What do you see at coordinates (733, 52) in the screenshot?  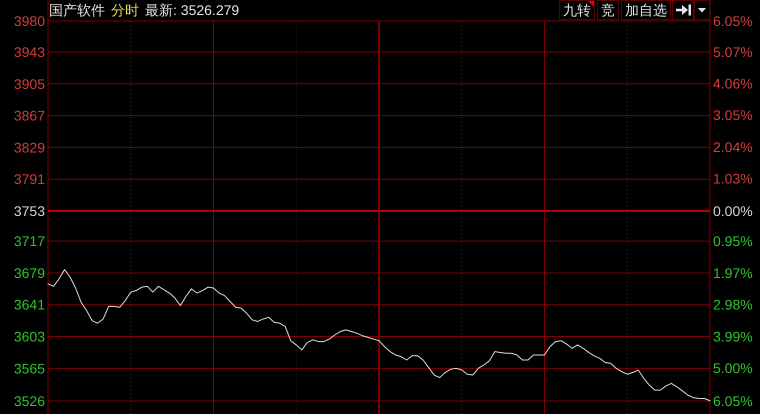 I see `y2-tick-label: 5.07%` at bounding box center [733, 52].